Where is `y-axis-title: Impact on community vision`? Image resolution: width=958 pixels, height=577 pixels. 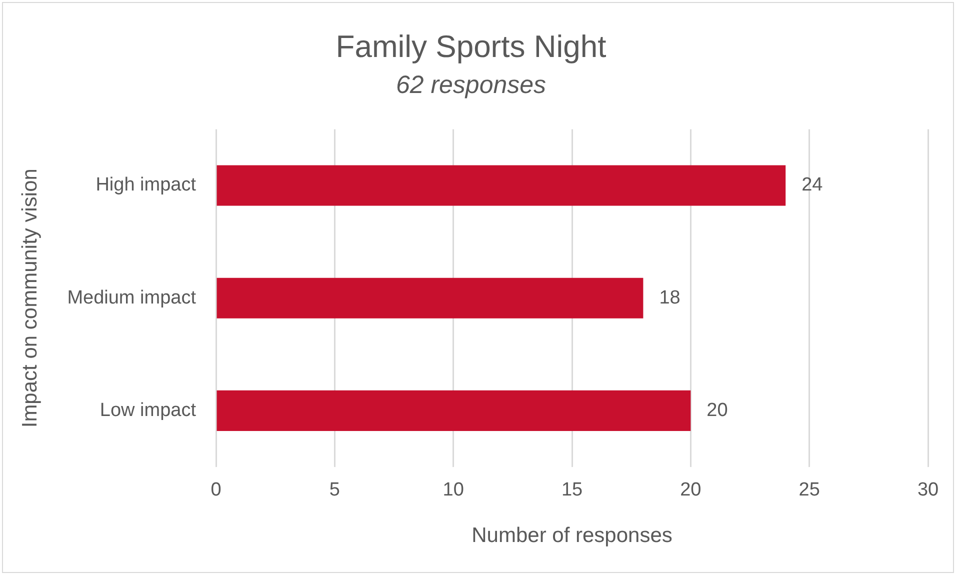 y-axis-title: Impact on community vision is located at coordinates (30, 298).